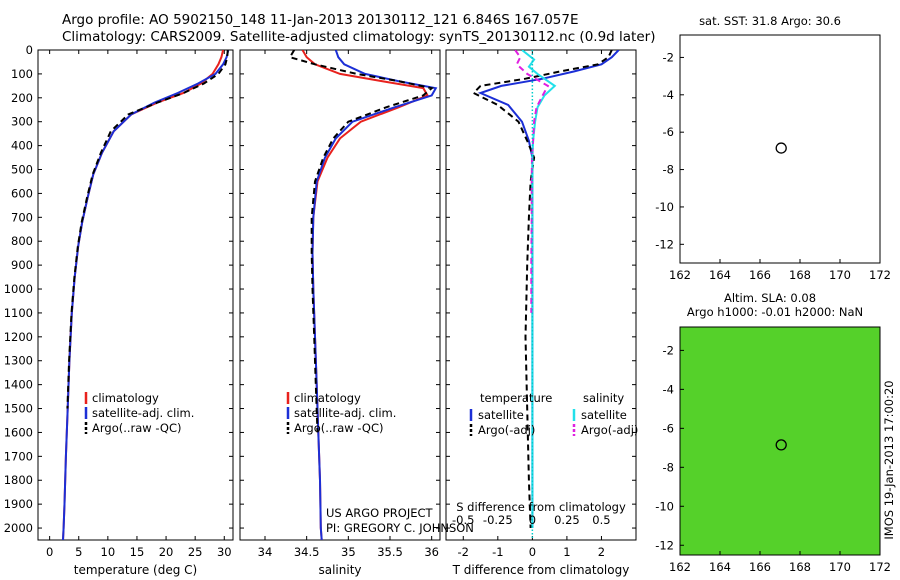  I want to click on temperature-x-axis-label: temperature (deg C), so click(135, 570).